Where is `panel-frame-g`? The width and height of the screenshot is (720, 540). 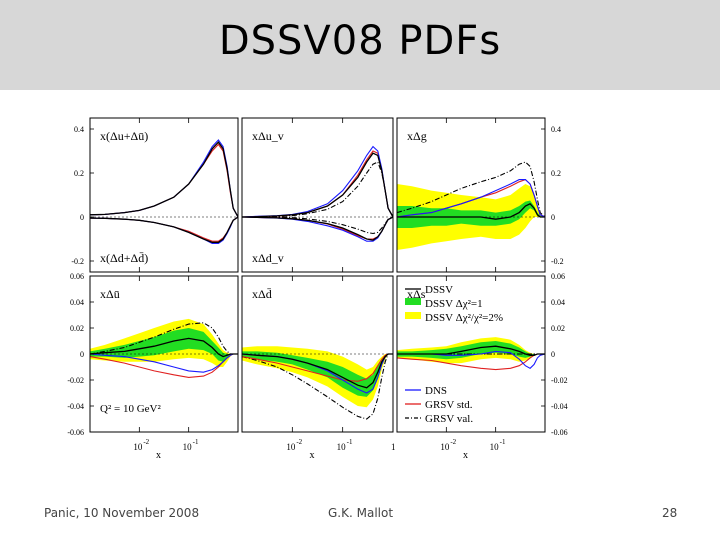 panel-frame-g is located at coordinates (471, 195).